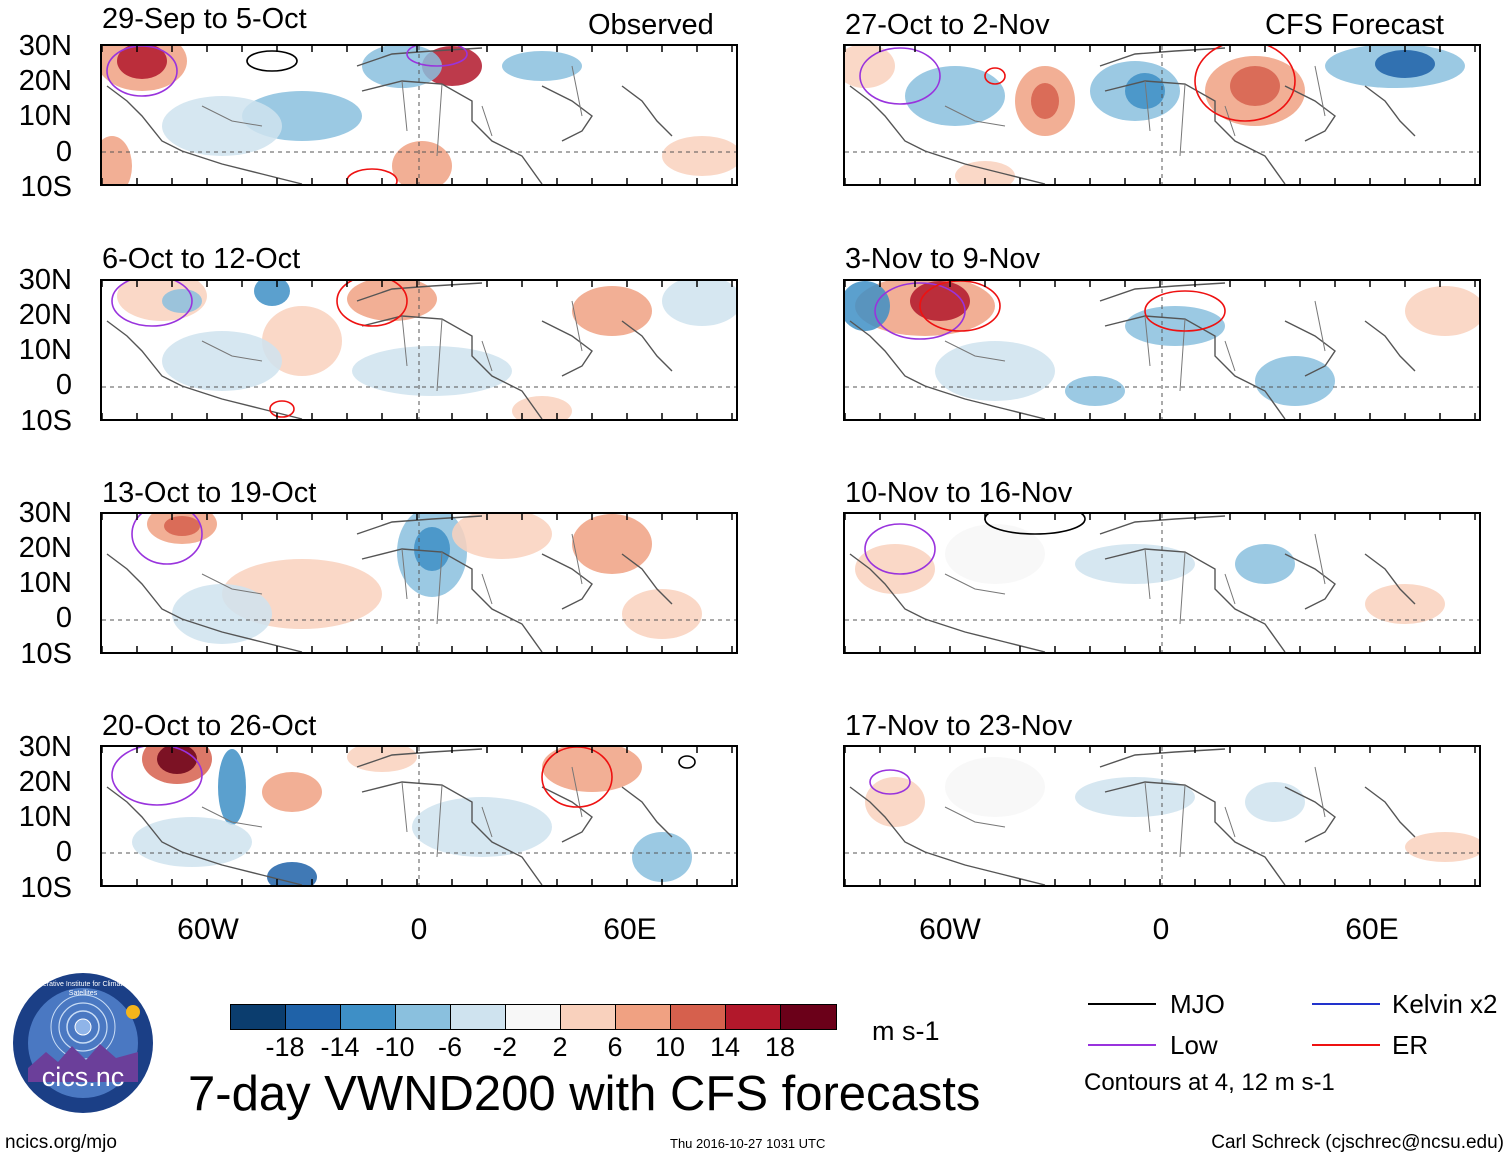  Describe the element at coordinates (1445, 1004) in the screenshot. I see `legend-label-kelvin: Kelvin x2` at that location.